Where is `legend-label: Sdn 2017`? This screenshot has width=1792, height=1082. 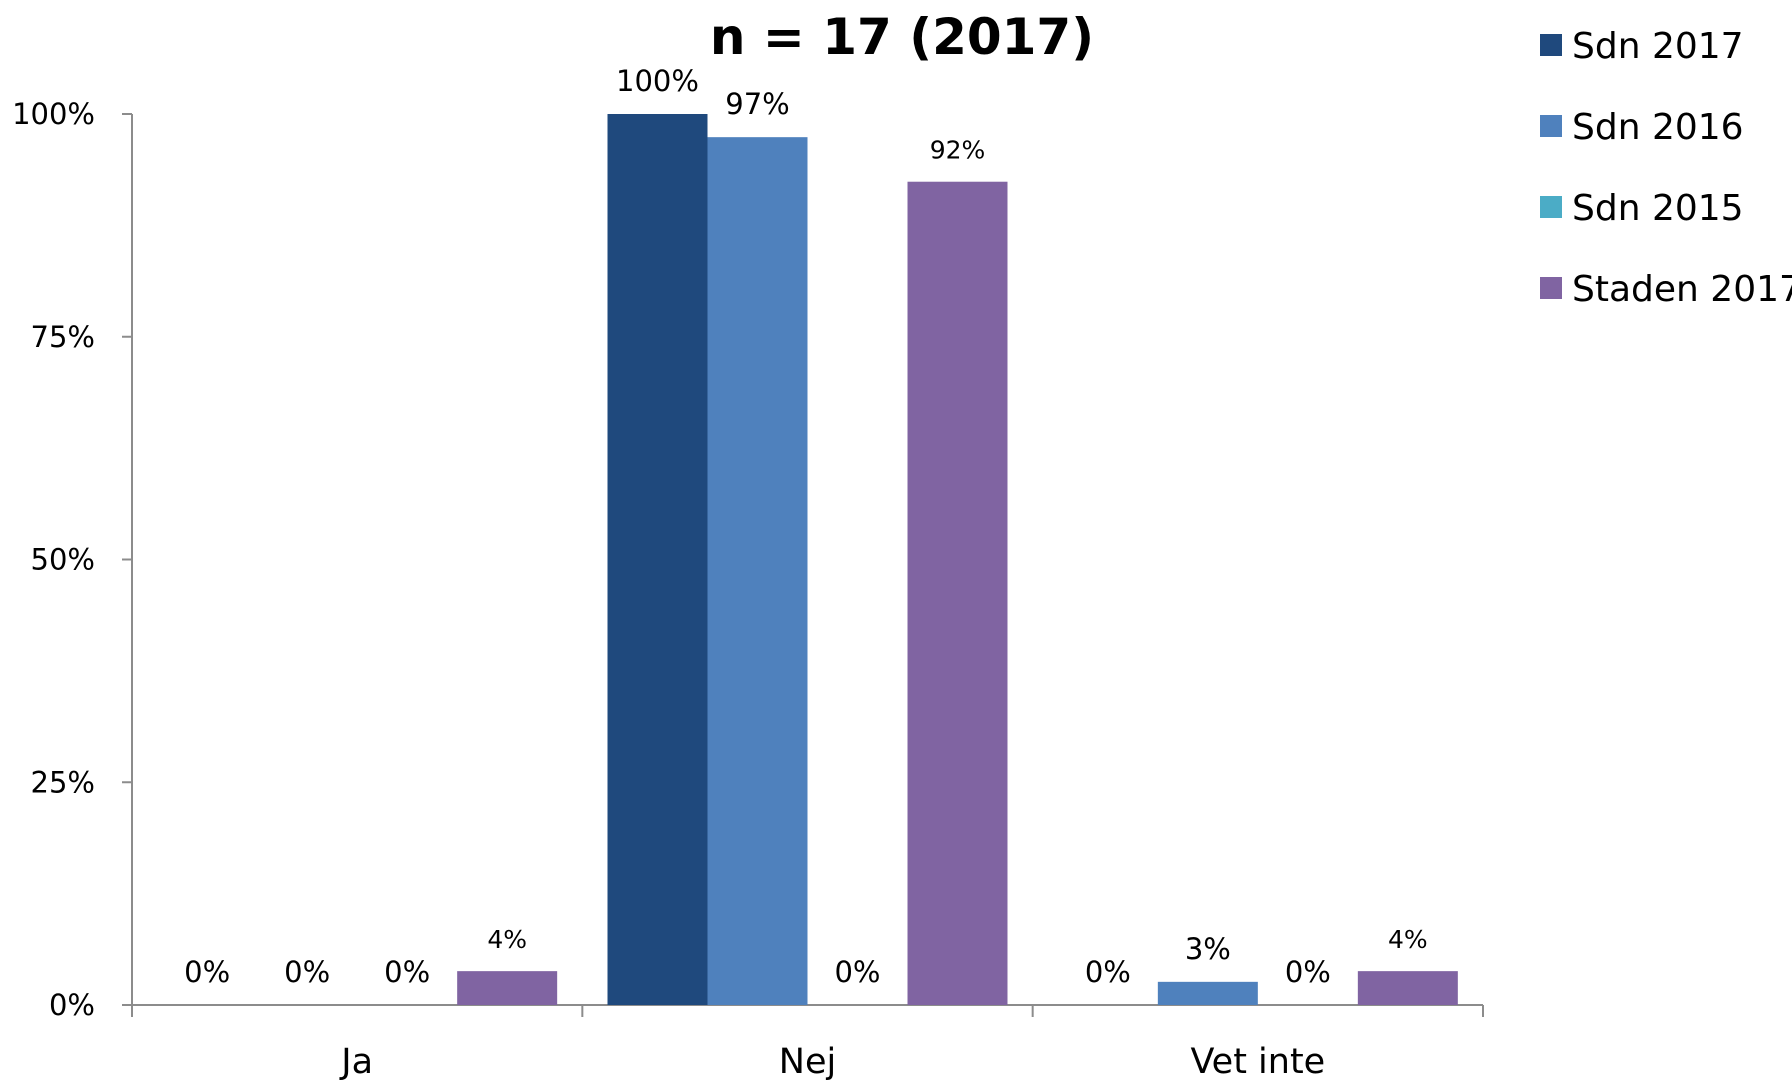 legend-label: Sdn 2017 is located at coordinates (1658, 46).